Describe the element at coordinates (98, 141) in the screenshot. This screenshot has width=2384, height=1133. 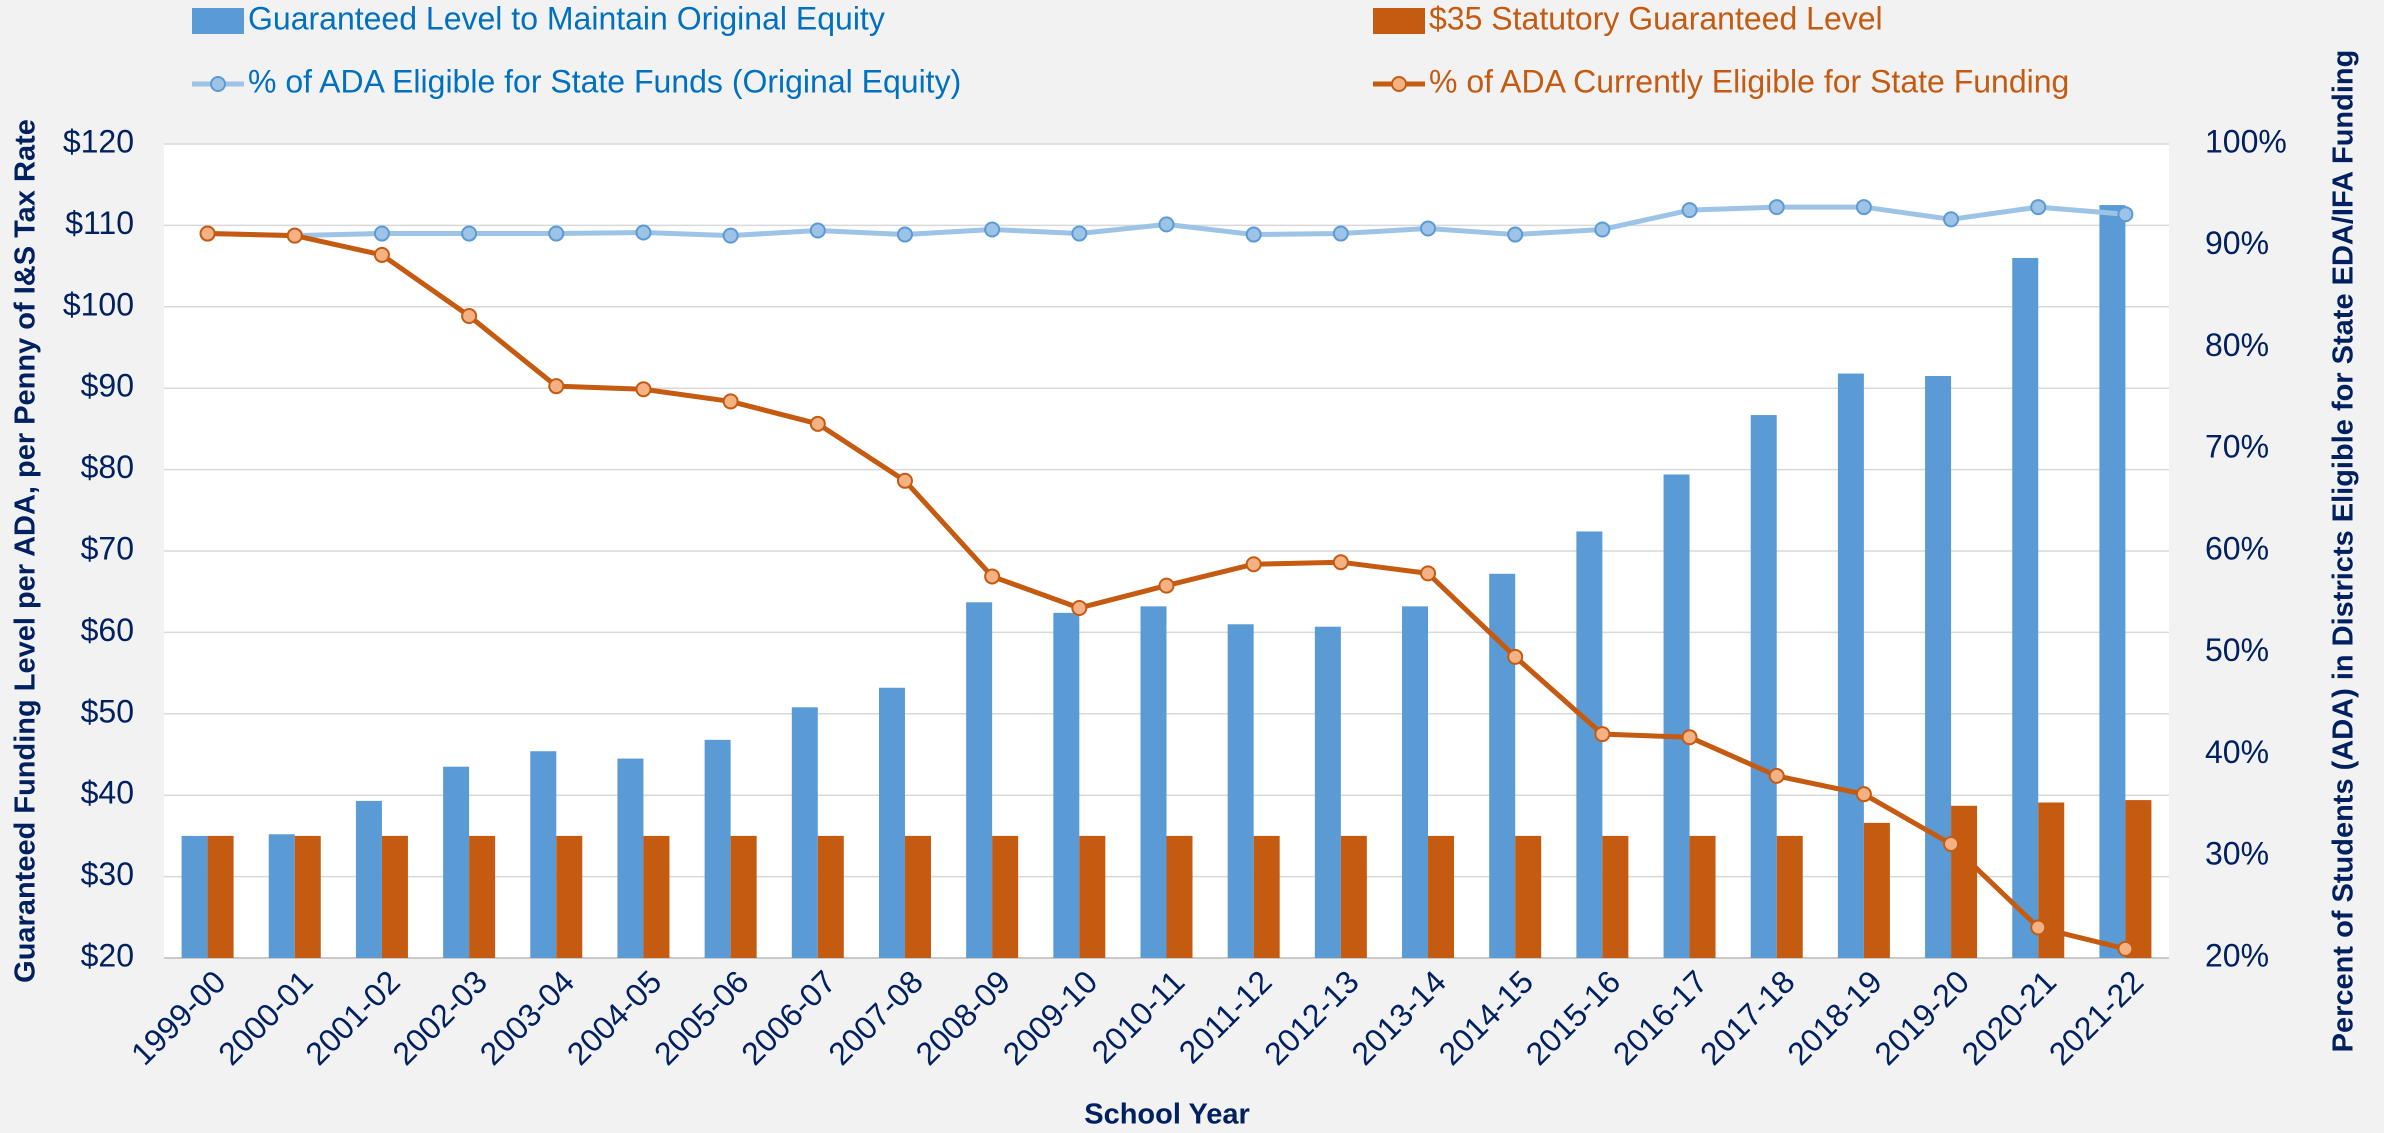
I see `y-tick-label: $120` at that location.